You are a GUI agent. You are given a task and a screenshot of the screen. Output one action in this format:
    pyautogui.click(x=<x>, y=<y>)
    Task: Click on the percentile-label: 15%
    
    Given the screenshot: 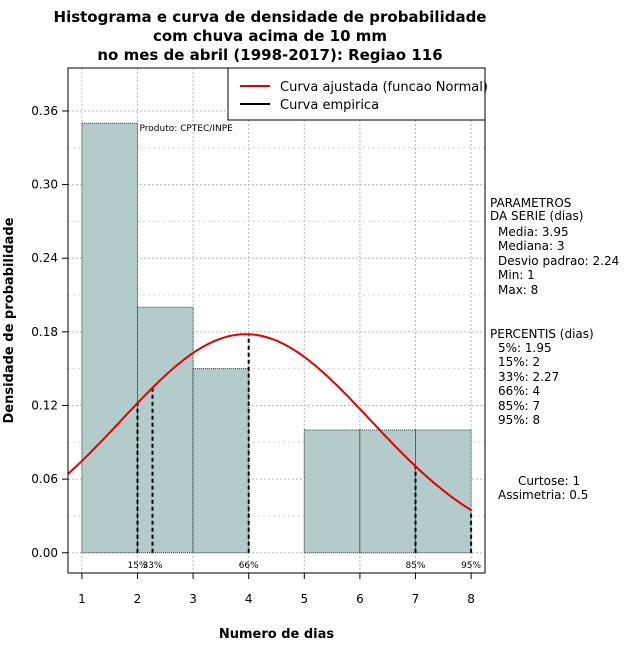 What is the action you would take?
    pyautogui.click(x=137, y=566)
    